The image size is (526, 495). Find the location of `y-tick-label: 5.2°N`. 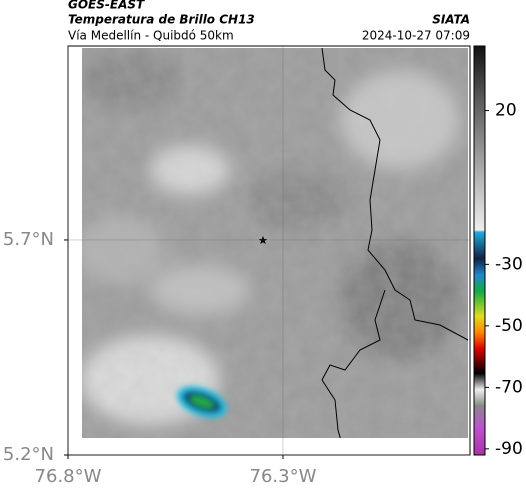

y-tick-label: 5.2°N is located at coordinates (28, 454).